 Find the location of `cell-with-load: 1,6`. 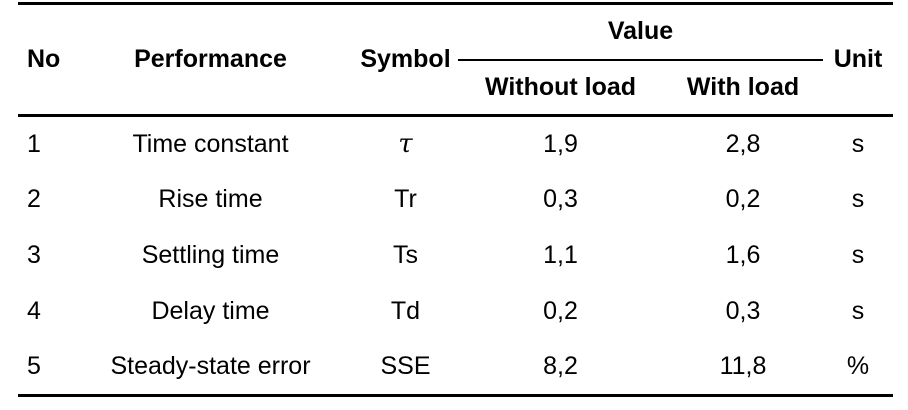

cell-with-load: 1,6 is located at coordinates (743, 255).